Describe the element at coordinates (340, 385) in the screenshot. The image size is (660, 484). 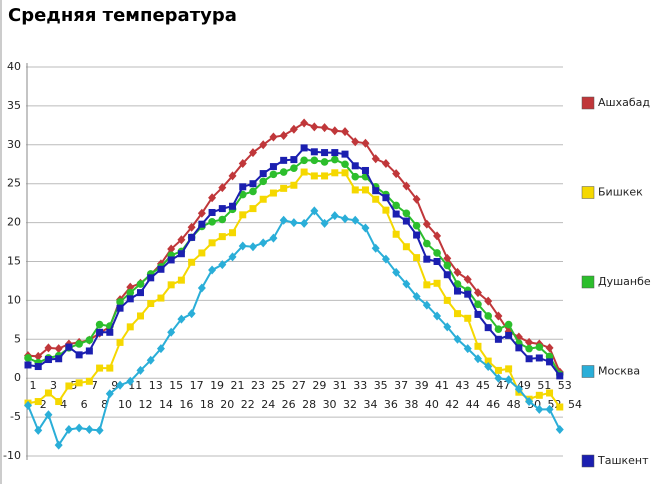
I see `x-tick-label: 31` at that location.